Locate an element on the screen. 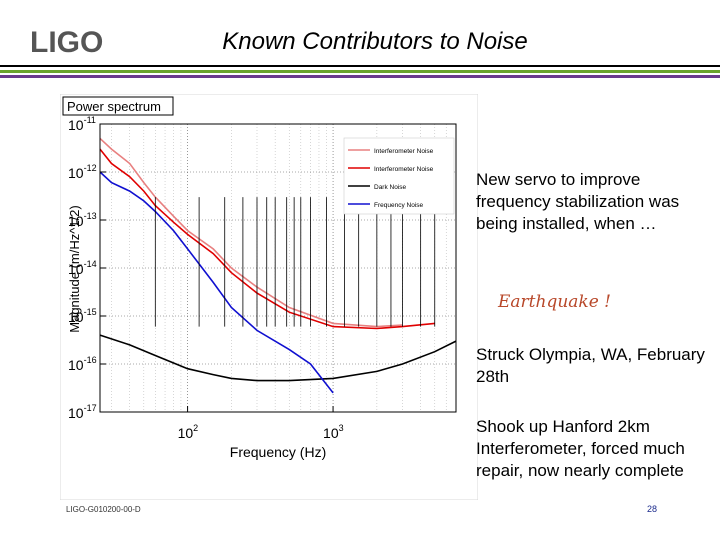 This screenshot has height=540, width=720. x-tick-label: 10³ is located at coordinates (333, 432).